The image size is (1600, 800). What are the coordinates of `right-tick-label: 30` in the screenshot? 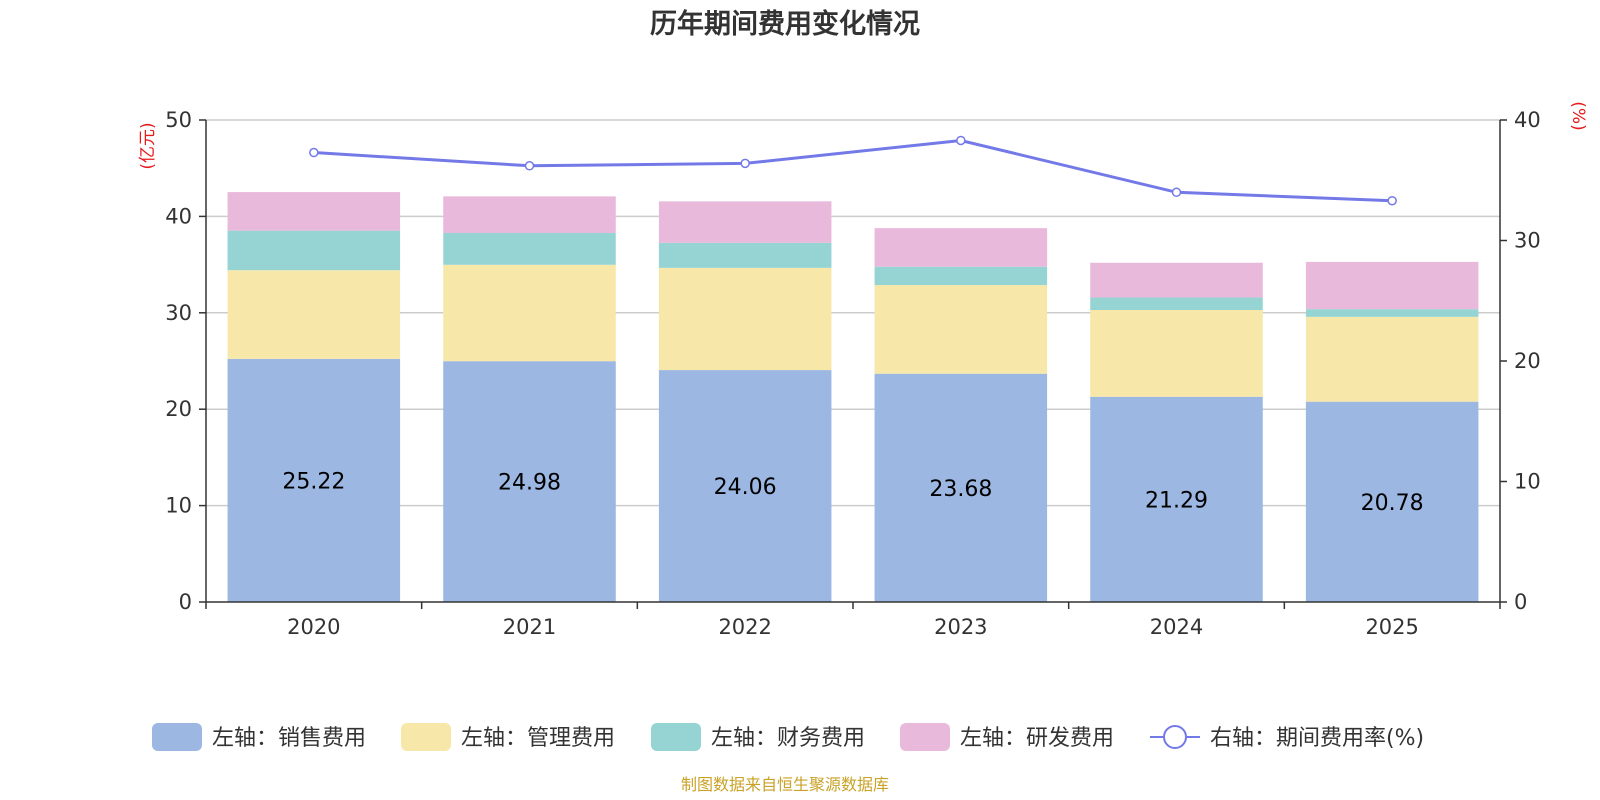 It's located at (1527, 241).